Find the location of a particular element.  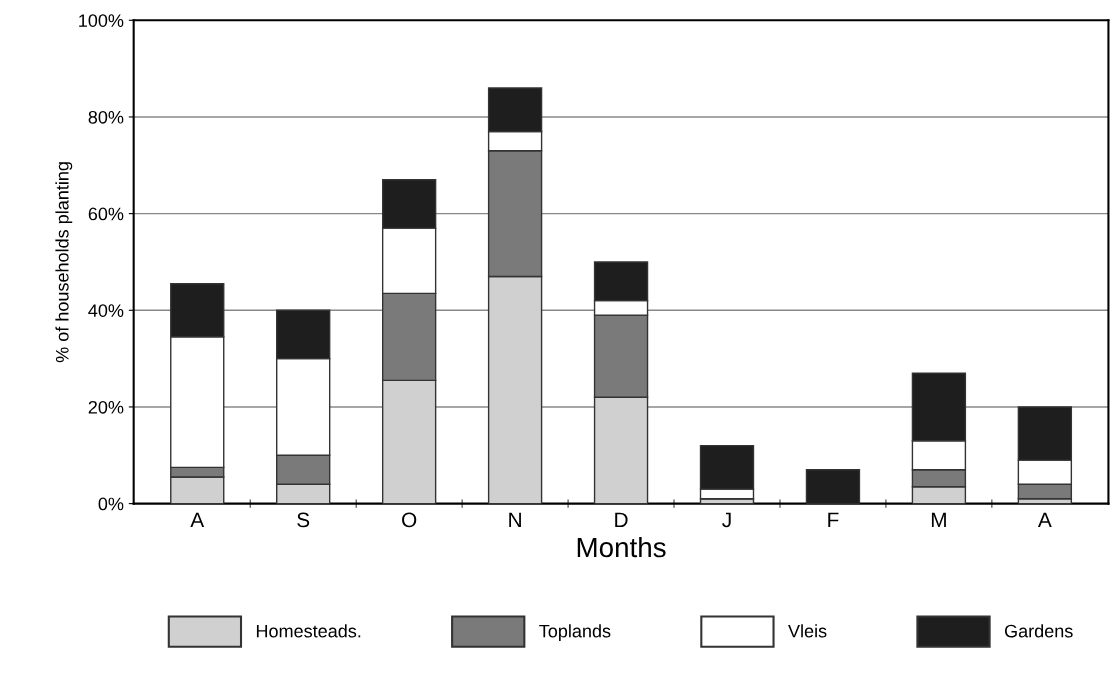

legend-label: Gardens is located at coordinates (1038, 631).